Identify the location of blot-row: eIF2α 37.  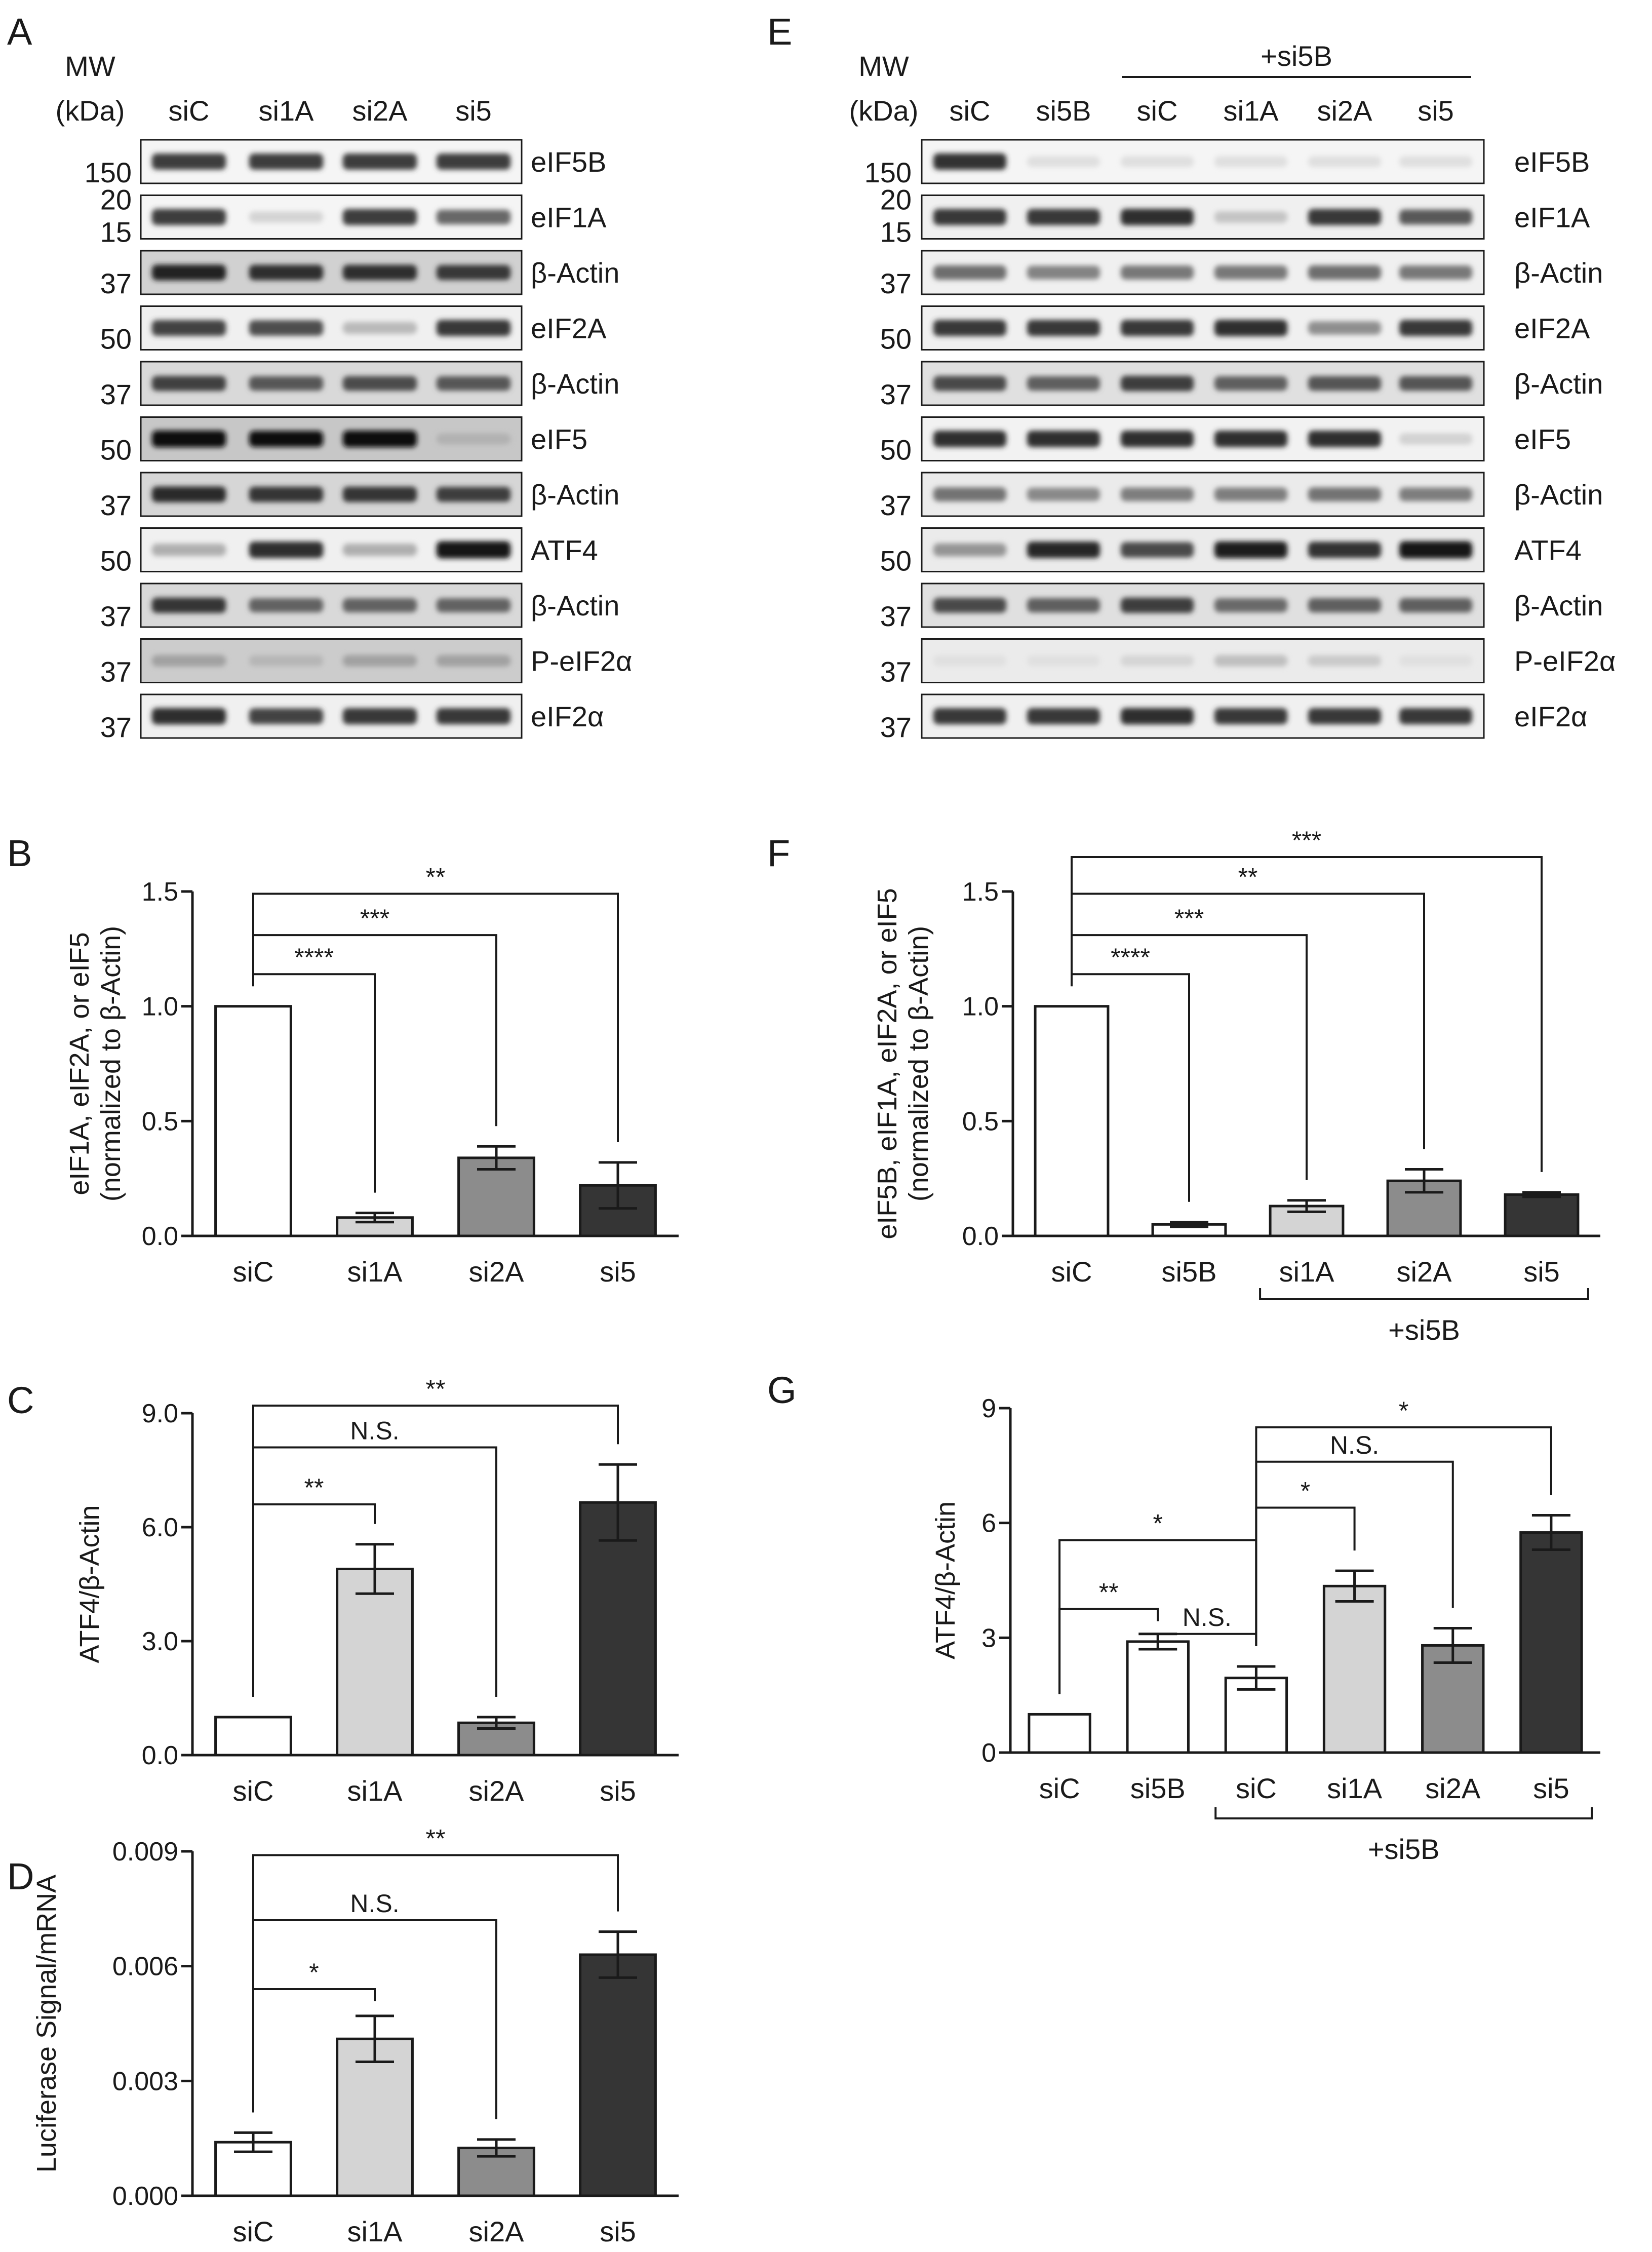
(352, 718).